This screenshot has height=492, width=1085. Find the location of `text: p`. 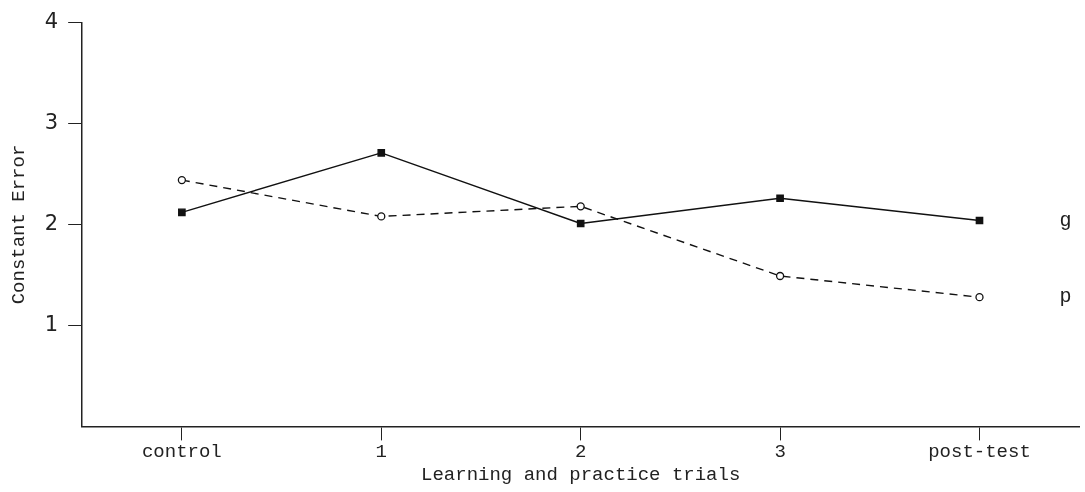

text: p is located at coordinates (1065, 297).